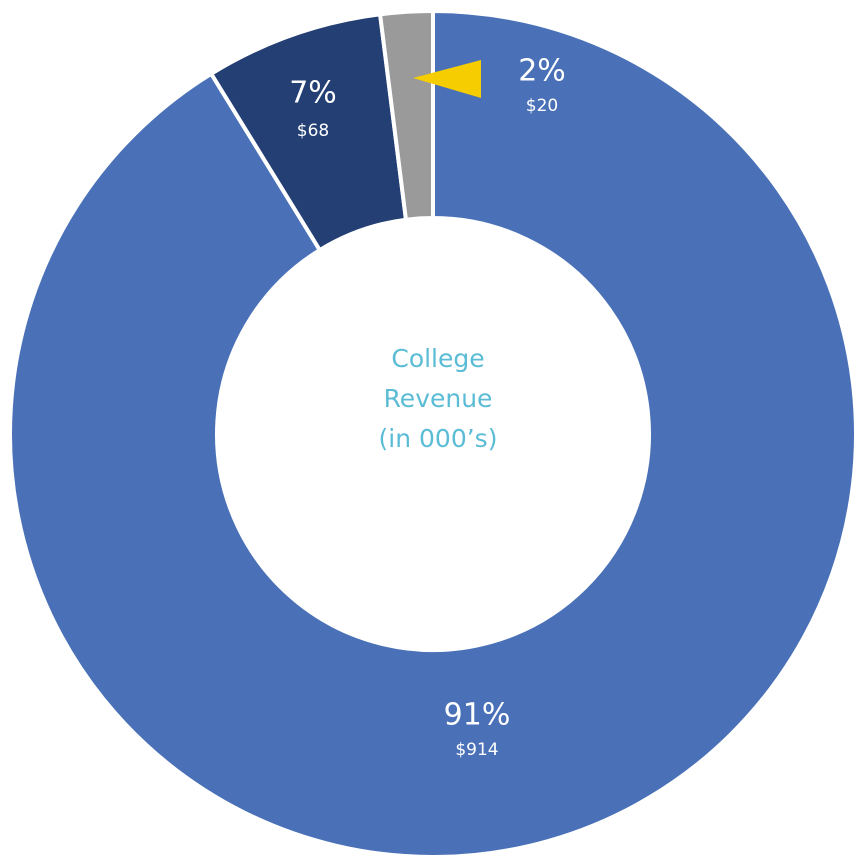 This screenshot has height=865, width=857. Describe the element at coordinates (542, 71) in the screenshot. I see `percent-label: 2%` at that location.